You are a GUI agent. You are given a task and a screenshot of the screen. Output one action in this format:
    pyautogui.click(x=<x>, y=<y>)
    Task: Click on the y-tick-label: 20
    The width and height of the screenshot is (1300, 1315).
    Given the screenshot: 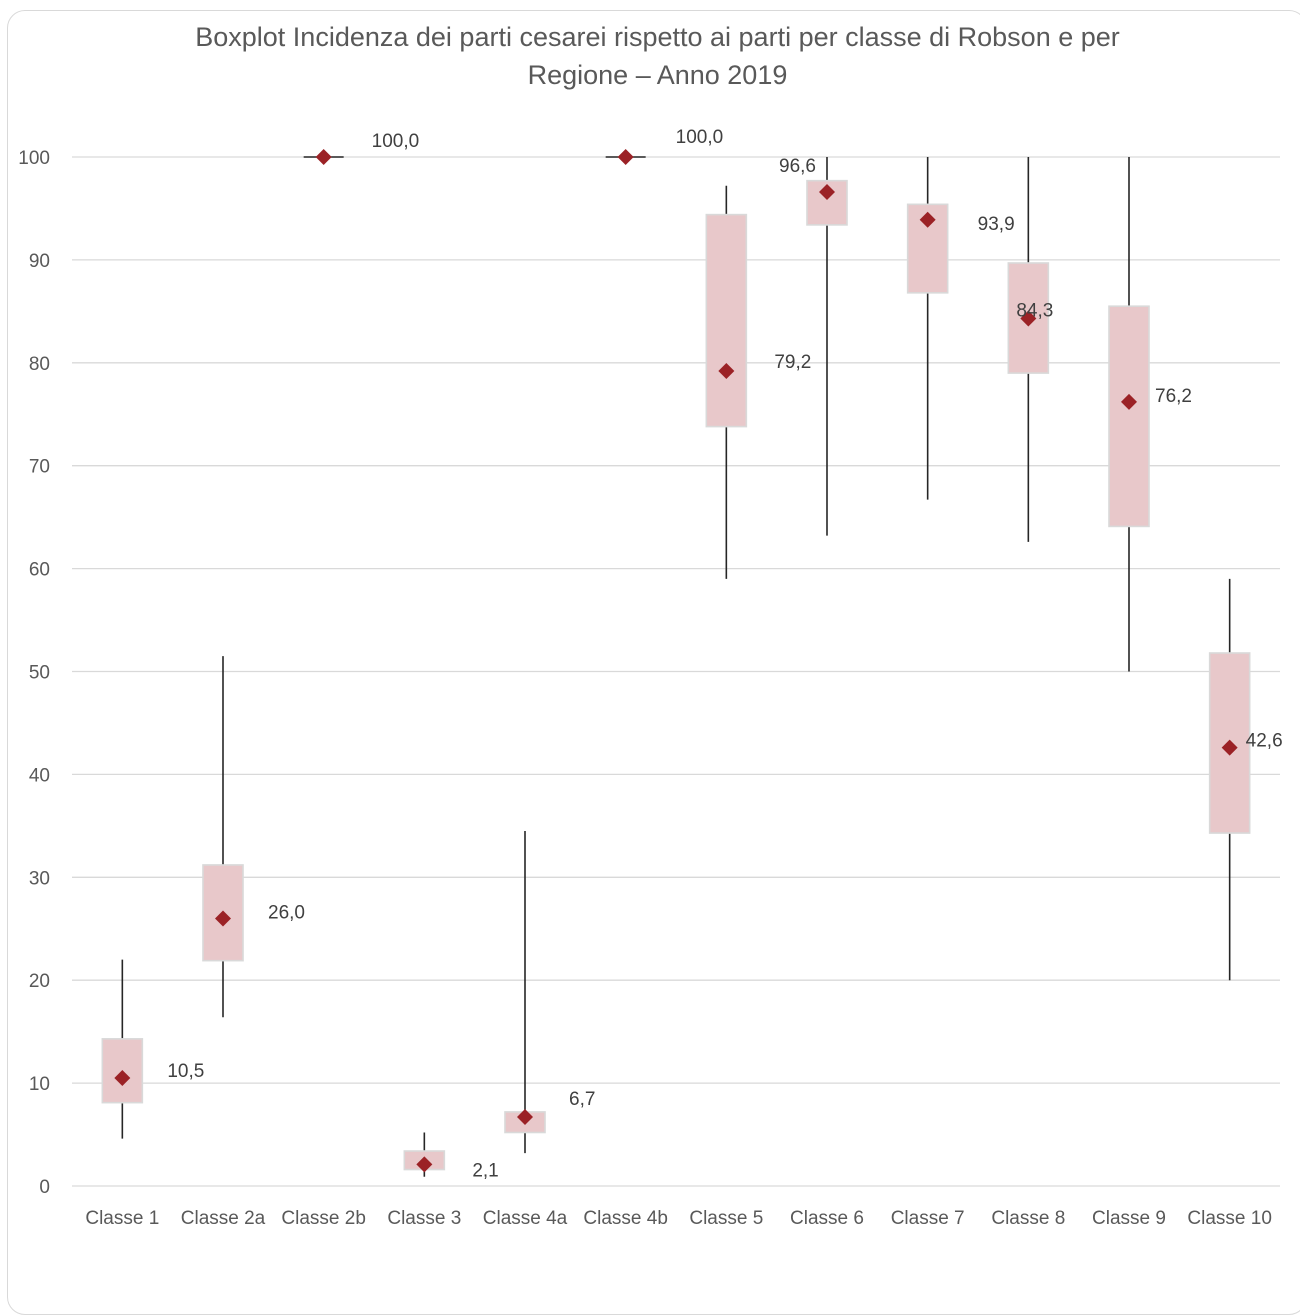 What is the action you would take?
    pyautogui.click(x=39, y=981)
    